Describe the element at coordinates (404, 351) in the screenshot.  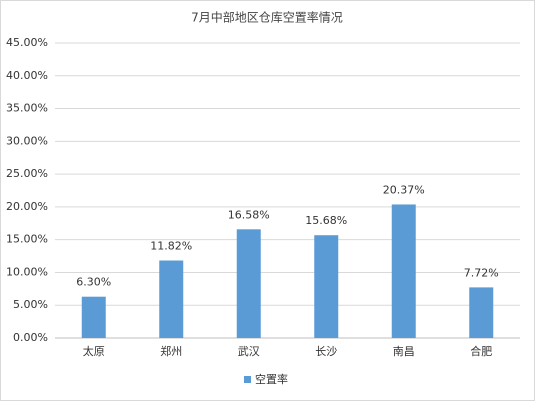
I see `x-tick-label: 南昌` at that location.